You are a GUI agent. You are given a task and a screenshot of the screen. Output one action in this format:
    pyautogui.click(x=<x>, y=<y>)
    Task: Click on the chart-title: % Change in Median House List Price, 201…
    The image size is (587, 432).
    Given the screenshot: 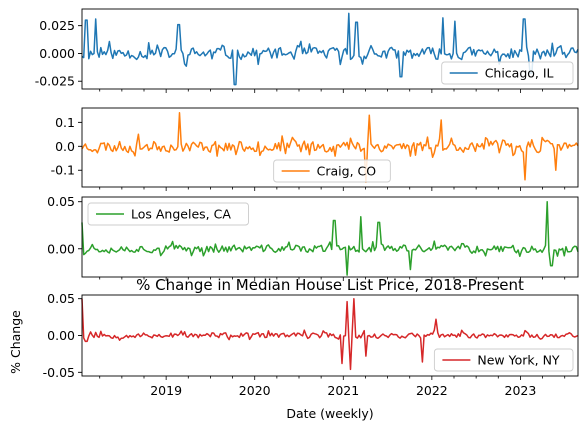 What is the action you would take?
    pyautogui.click(x=330, y=285)
    